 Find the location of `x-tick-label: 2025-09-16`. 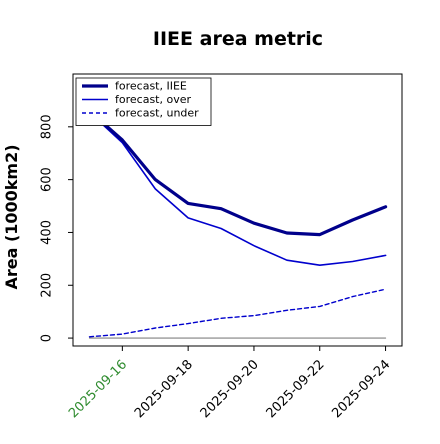

x-tick-label: 2025-09-16 is located at coordinates (98, 389).